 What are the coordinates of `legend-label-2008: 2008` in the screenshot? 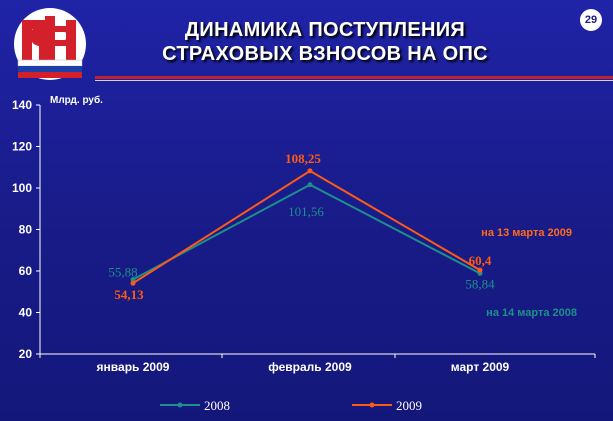 It's located at (217, 405).